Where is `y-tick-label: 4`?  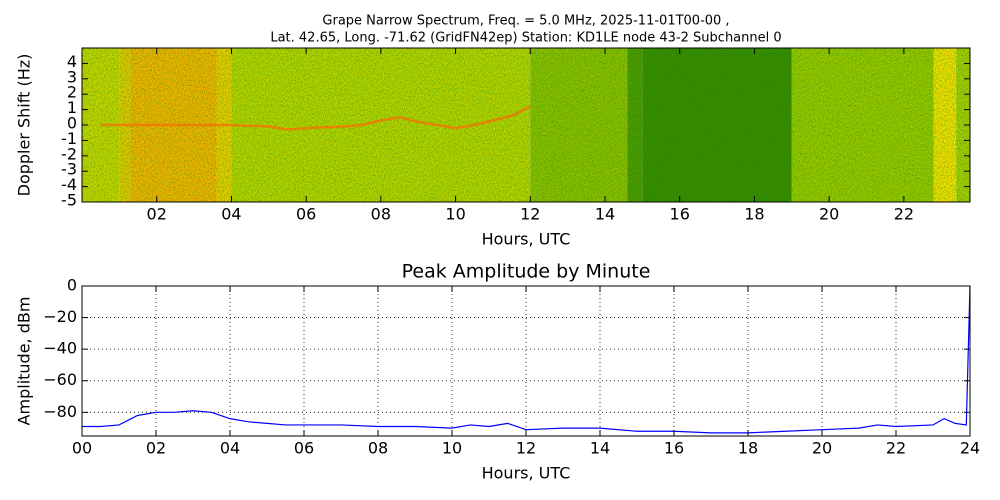
y-tick-label: 4 is located at coordinates (72, 61).